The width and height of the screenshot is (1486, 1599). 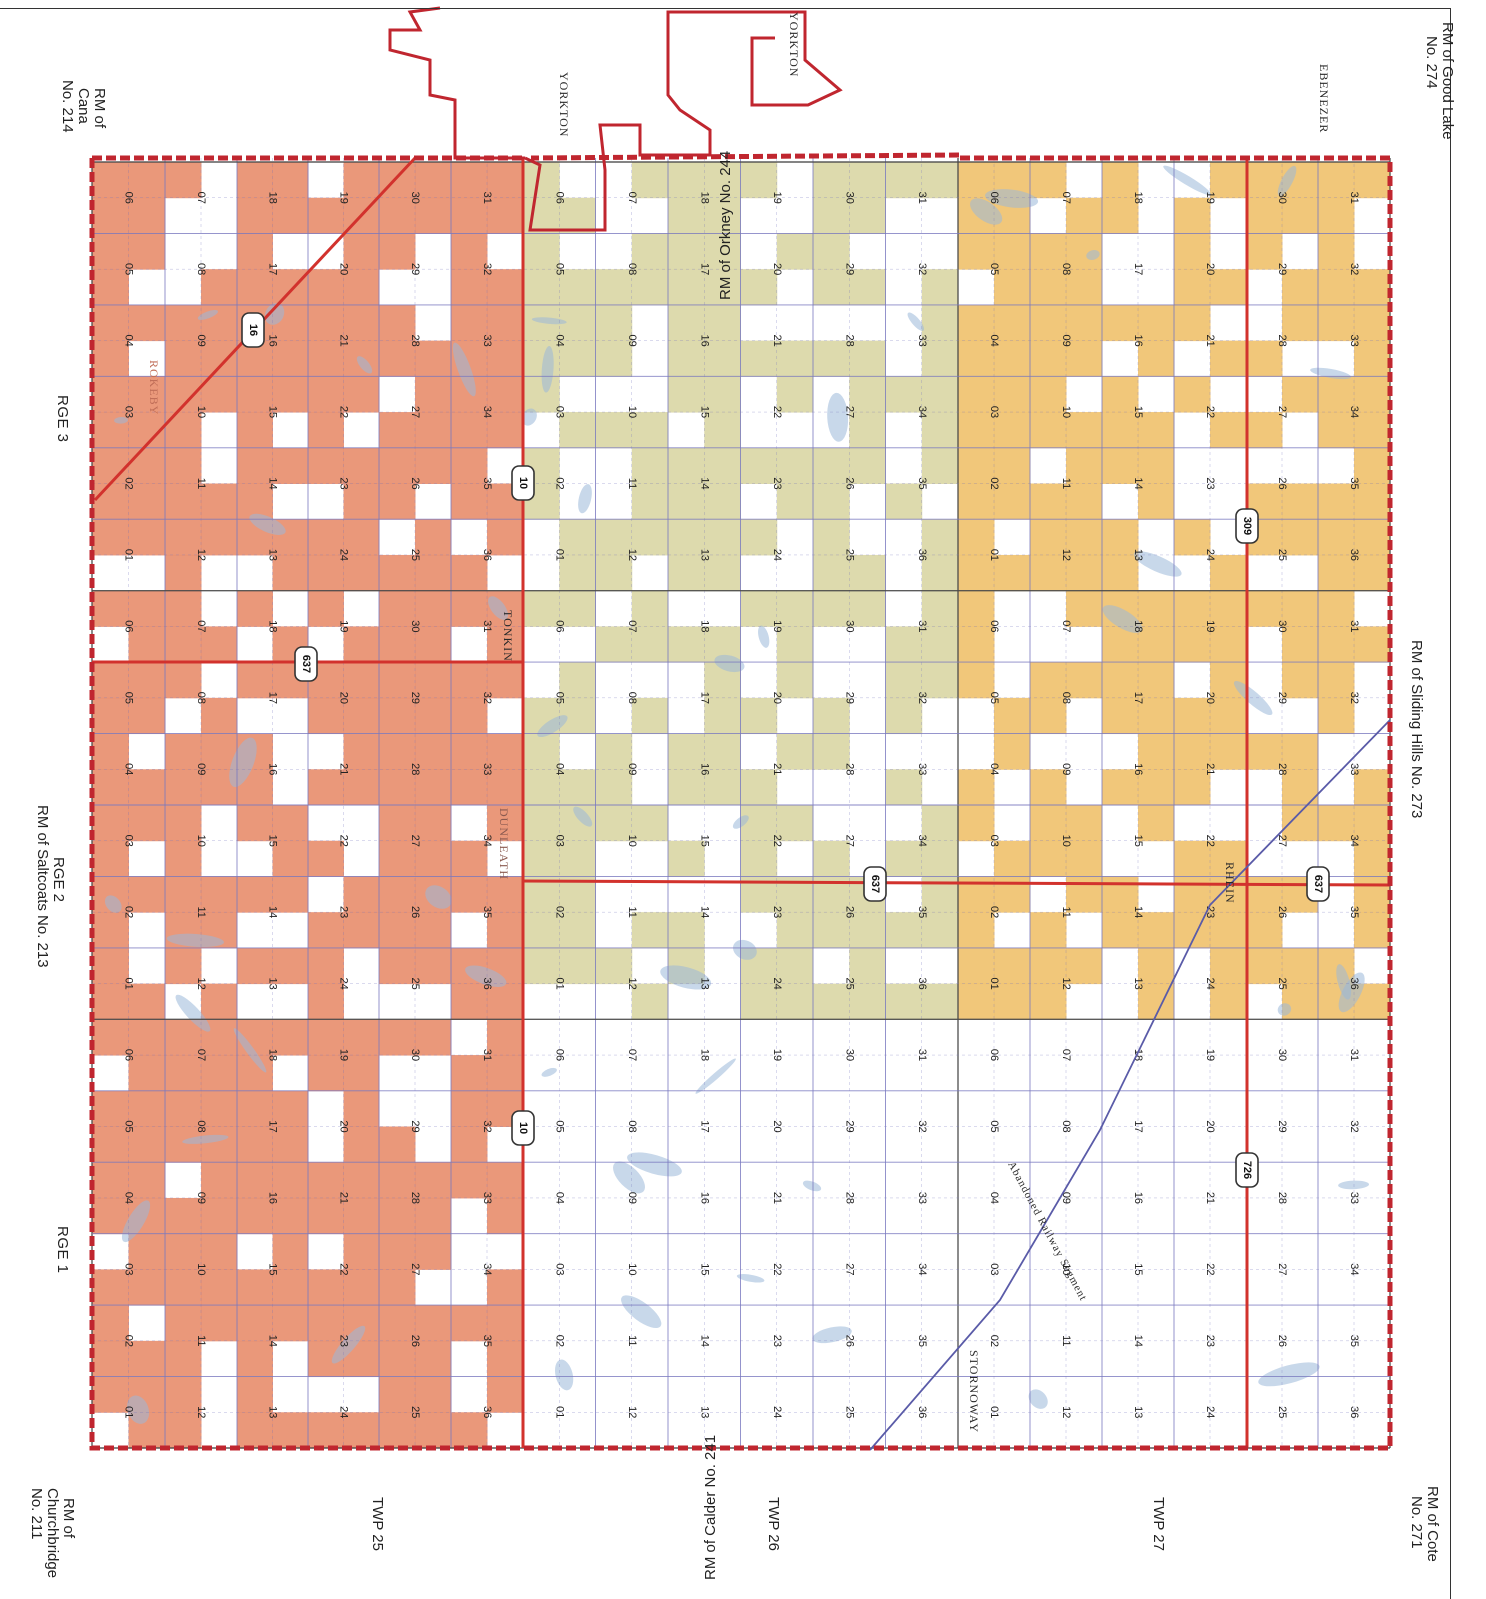 I want to click on highway-10-shield-number: 10, so click(x=523, y=1128).